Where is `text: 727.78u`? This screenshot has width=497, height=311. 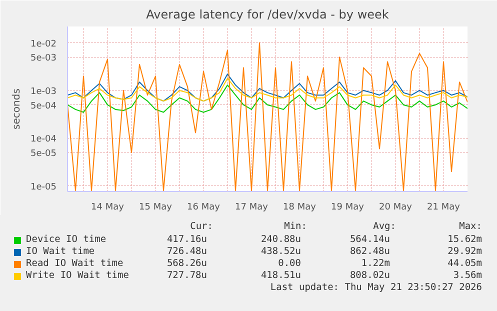 text: 727.78u is located at coordinates (186, 276).